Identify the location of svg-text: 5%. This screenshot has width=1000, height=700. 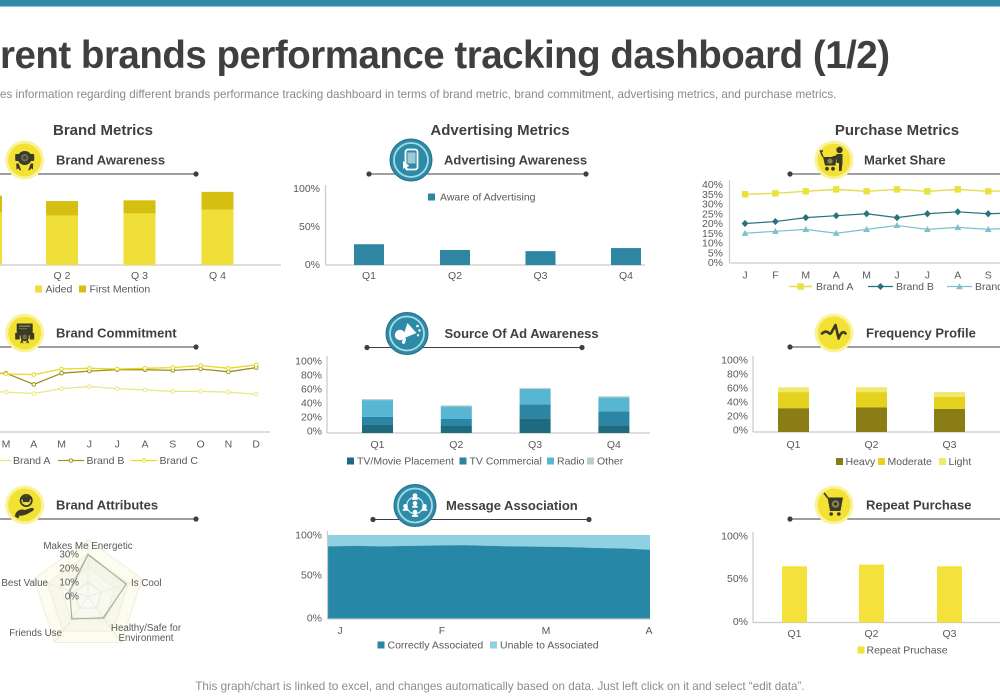
(715, 253).